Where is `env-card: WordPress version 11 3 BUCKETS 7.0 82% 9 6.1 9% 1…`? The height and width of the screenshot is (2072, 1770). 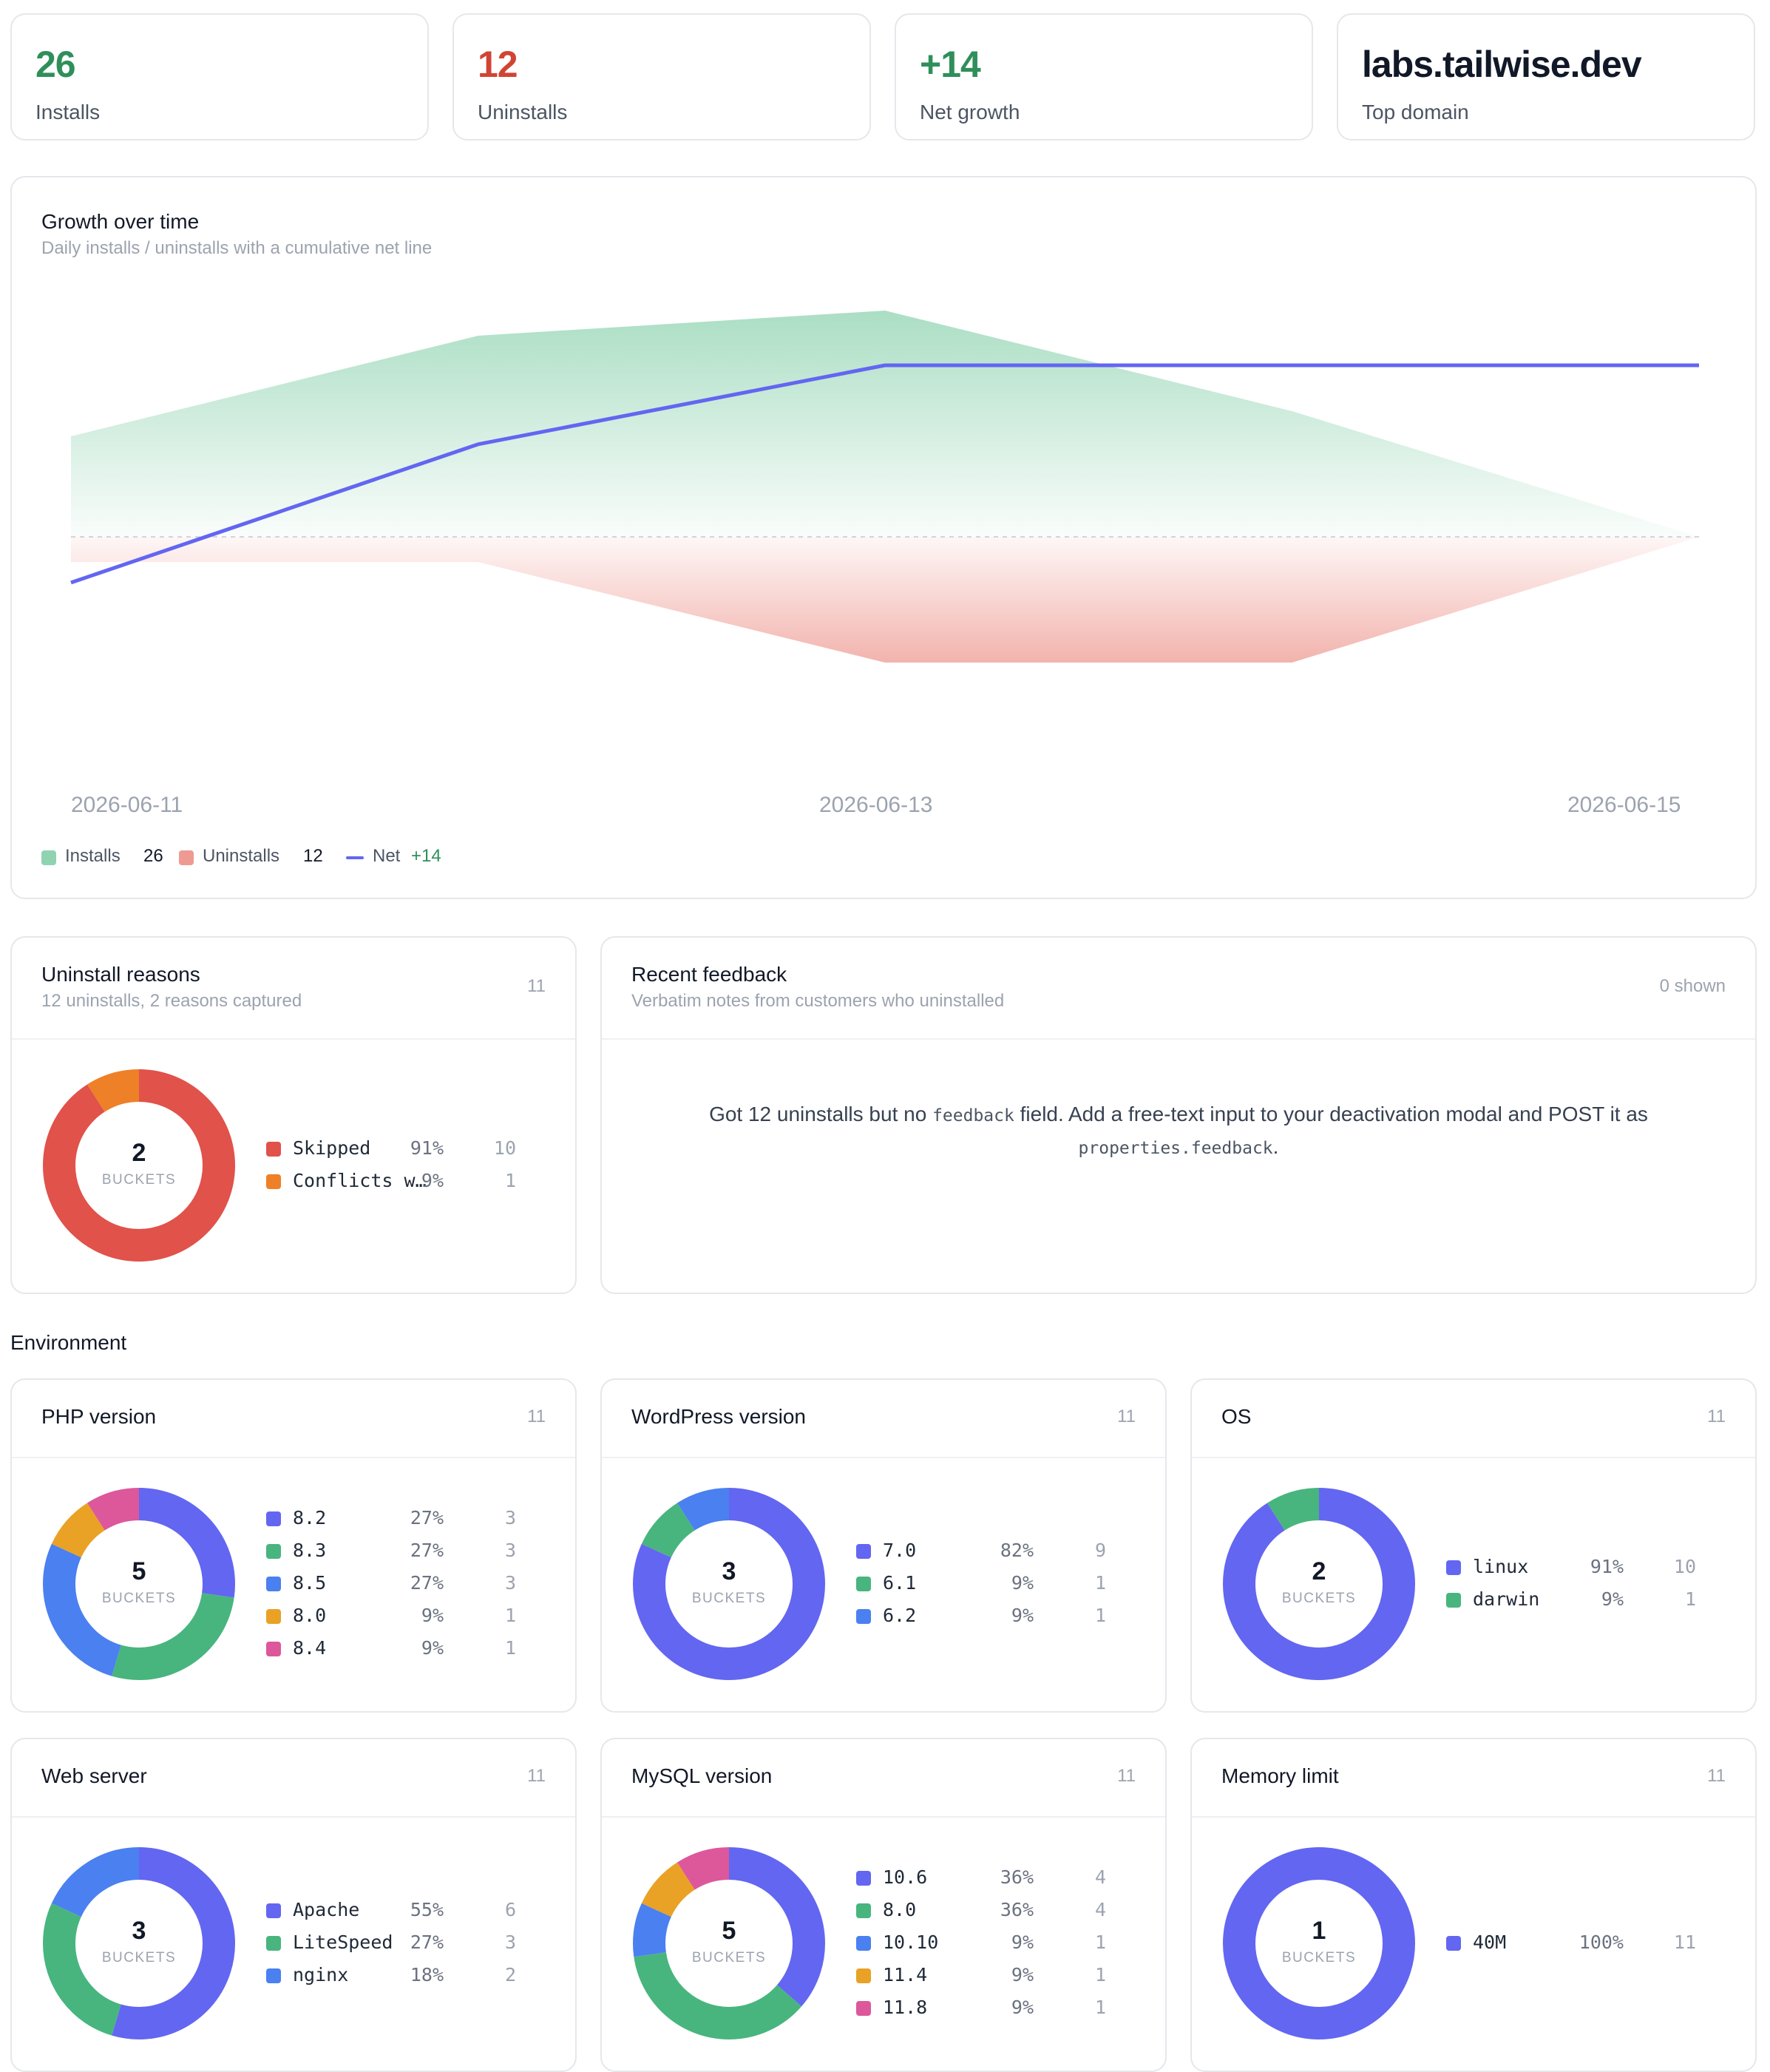 env-card: WordPress version 11 3 BUCKETS 7.0 82% 9 6.1 9% 1… is located at coordinates (883, 1545).